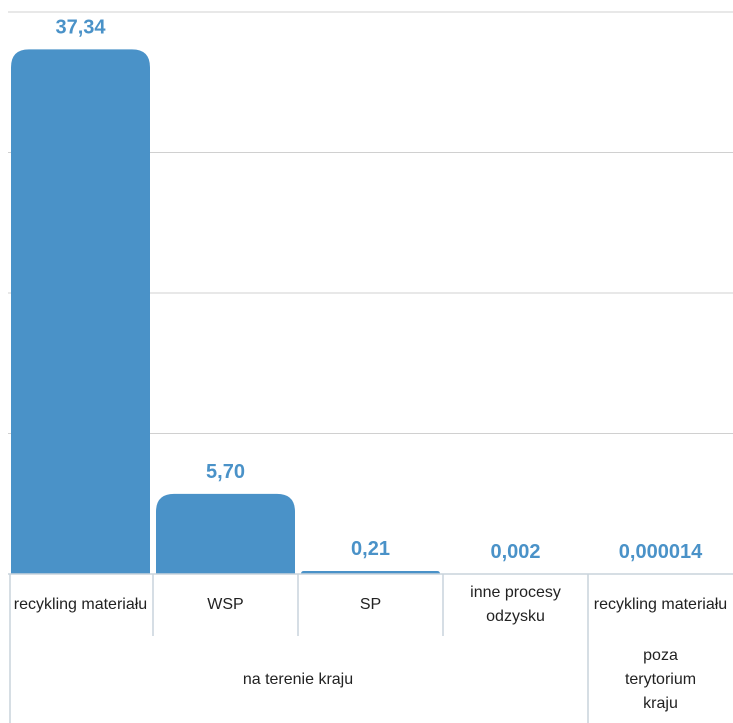 This screenshot has width=733, height=723. I want to click on value-label: 37,34, so click(80, 27).